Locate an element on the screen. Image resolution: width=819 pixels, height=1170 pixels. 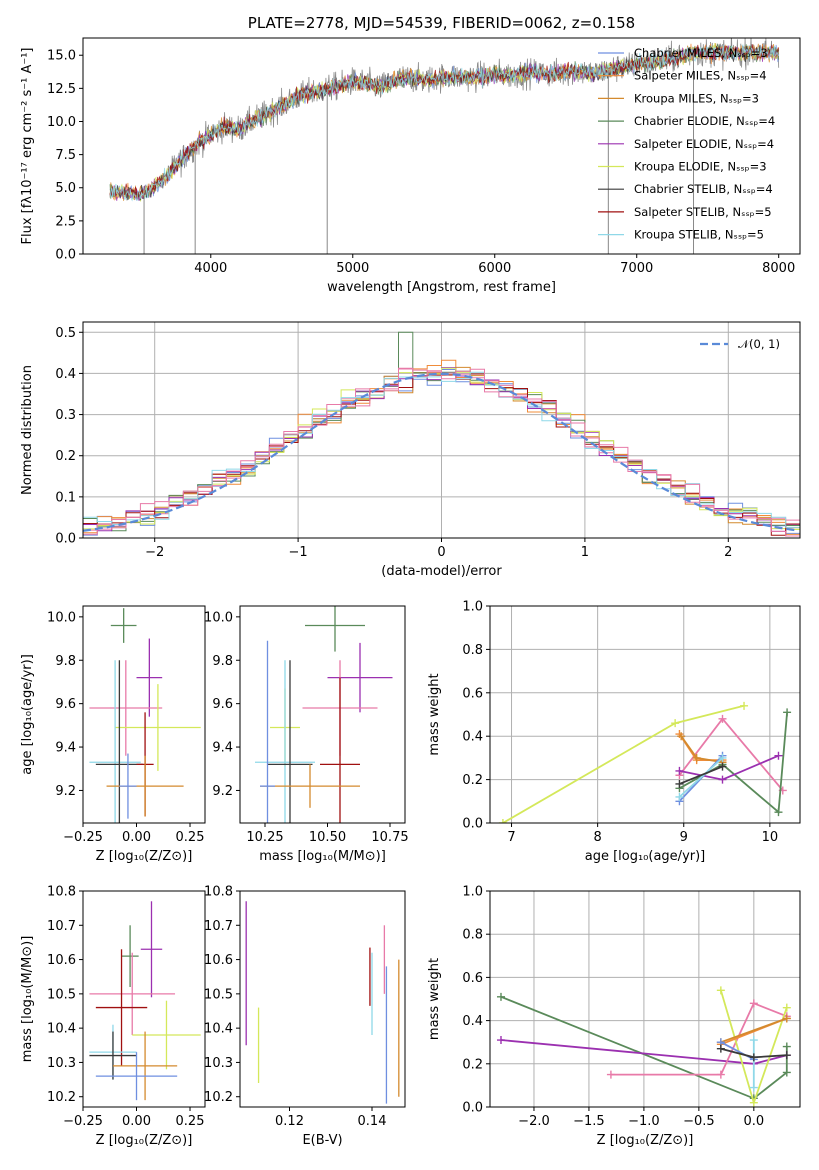
y-axis-label: Normed distribution is located at coordinates (27, 430).